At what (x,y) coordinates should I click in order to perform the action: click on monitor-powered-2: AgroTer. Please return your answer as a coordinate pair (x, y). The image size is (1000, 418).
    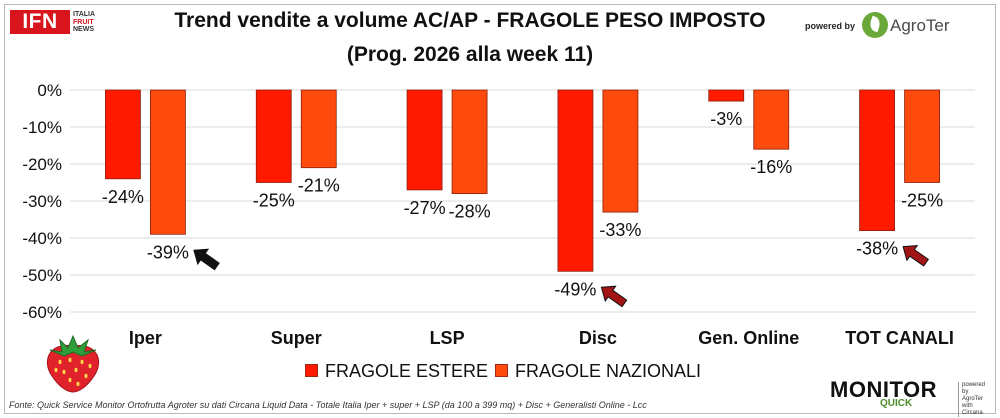
    Looking at the image, I should click on (973, 399).